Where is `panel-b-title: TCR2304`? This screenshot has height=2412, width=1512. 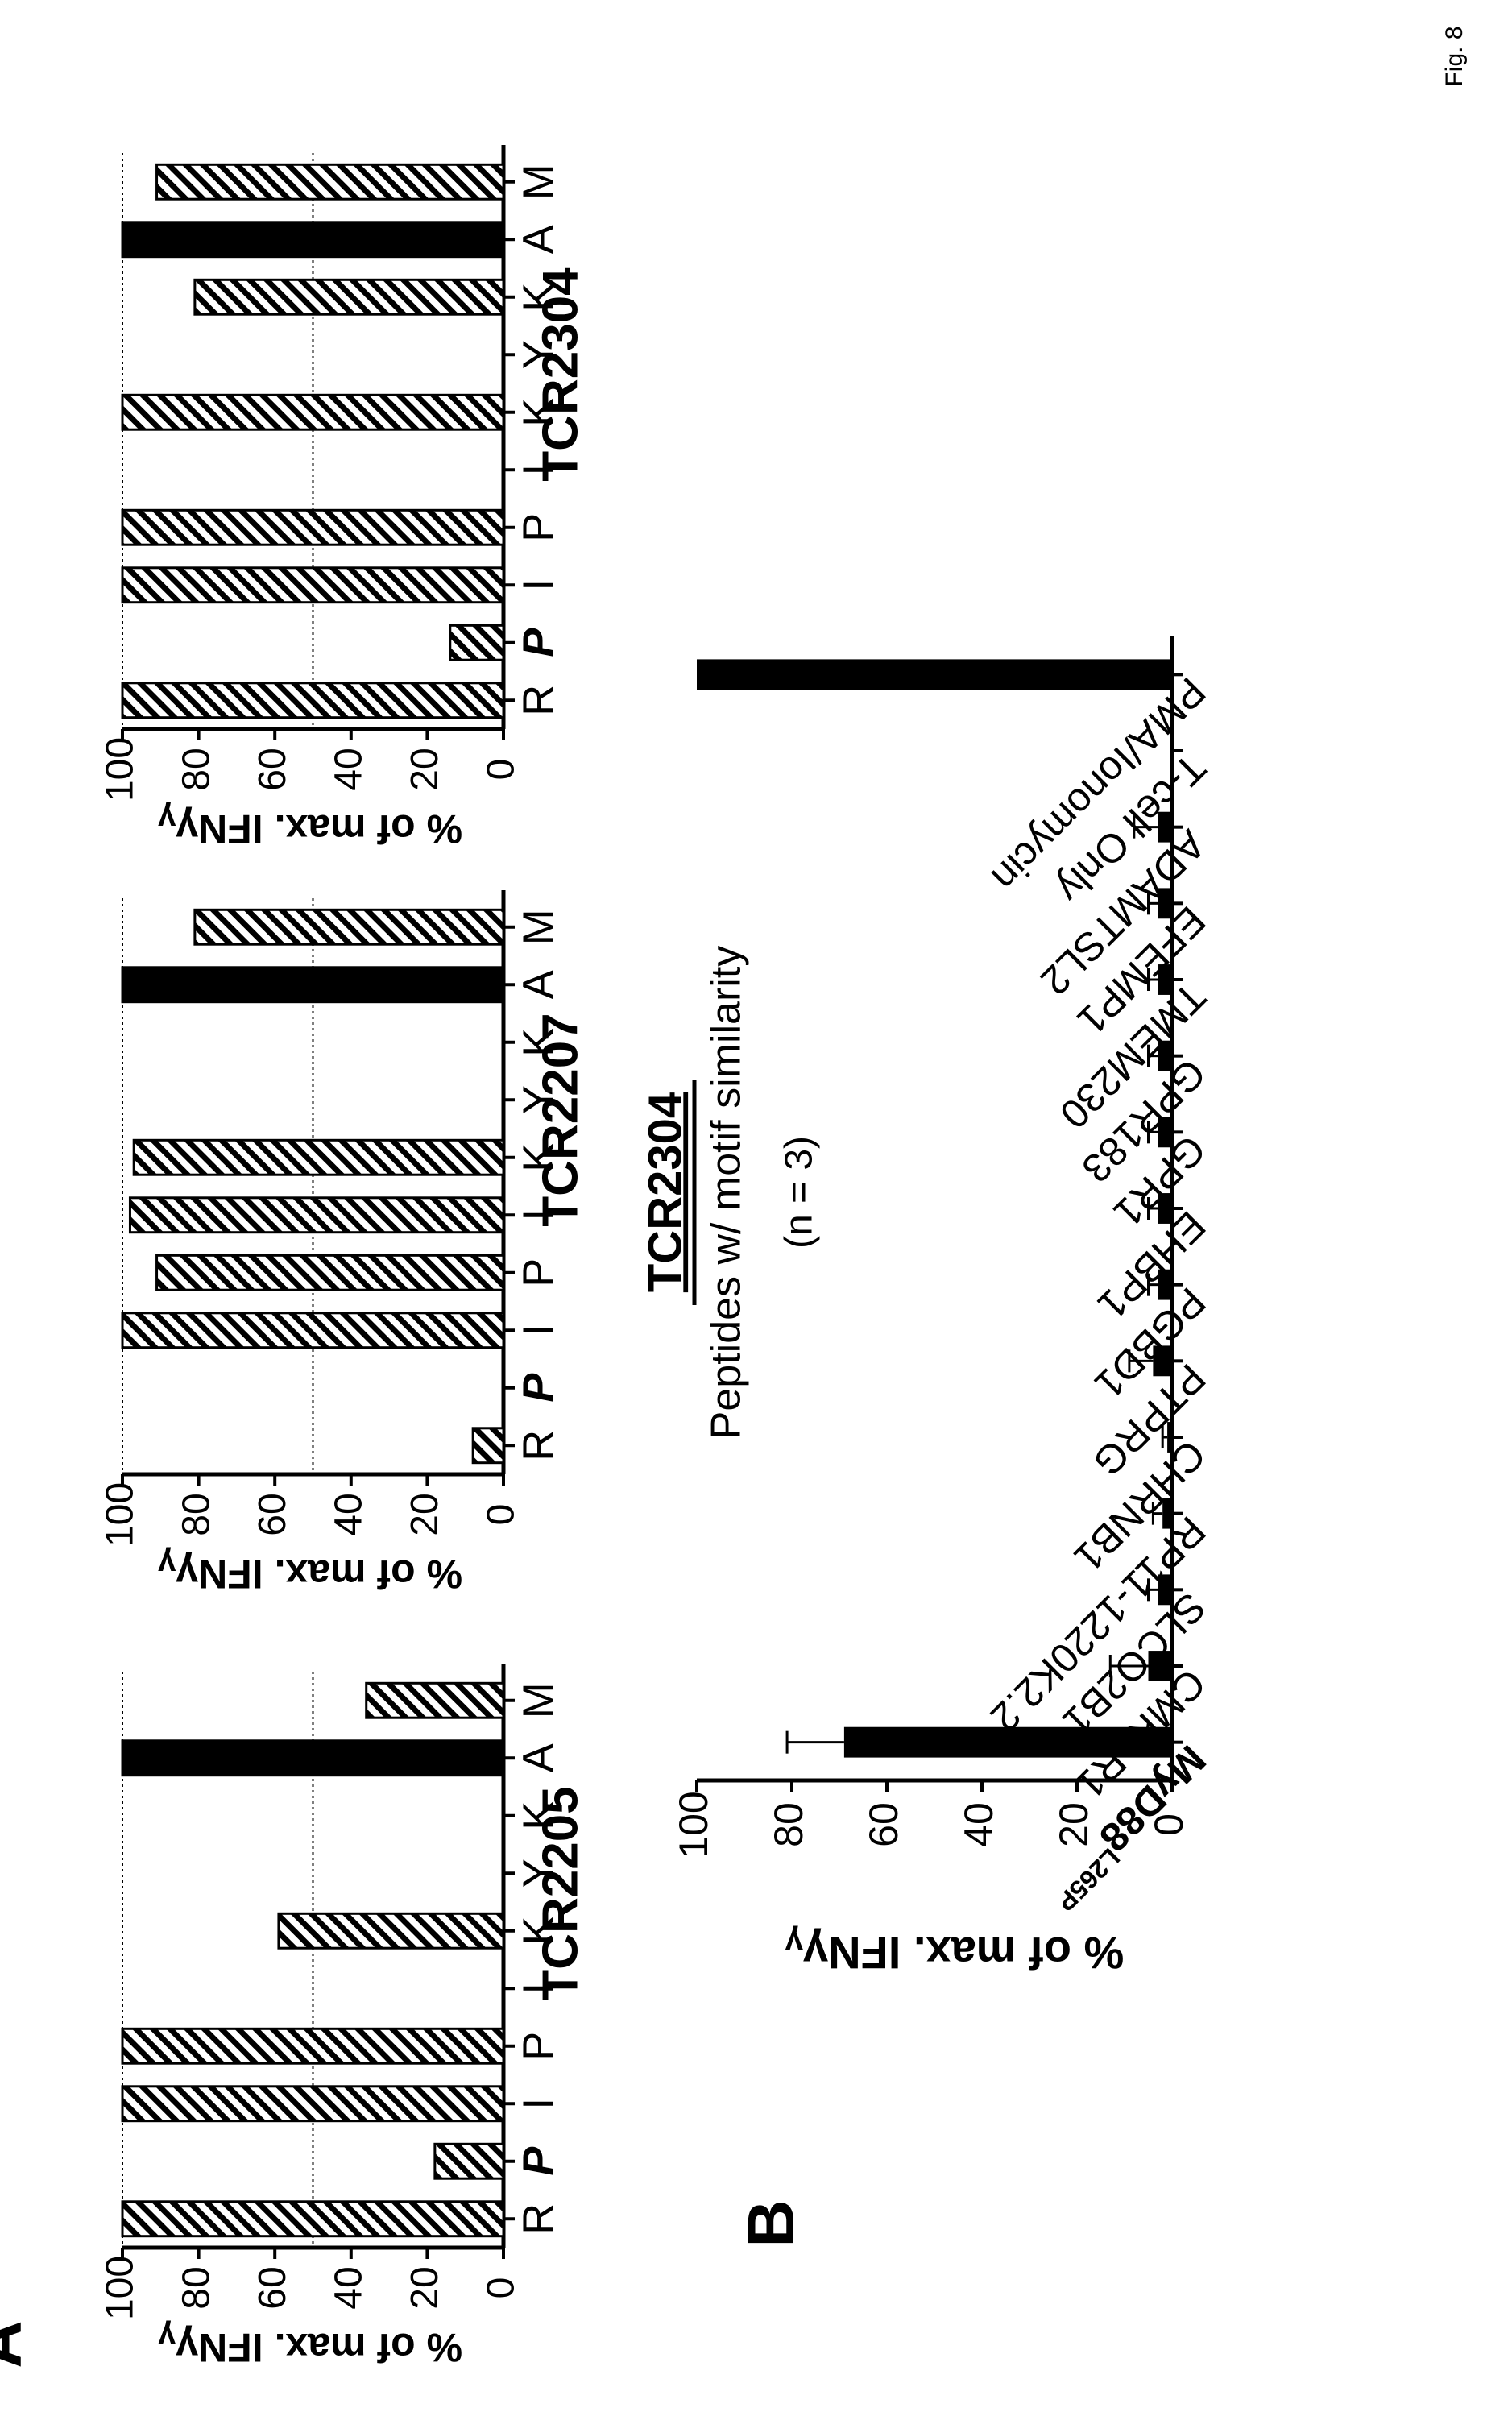
panel-b-title: TCR2304 is located at coordinates (665, 1192).